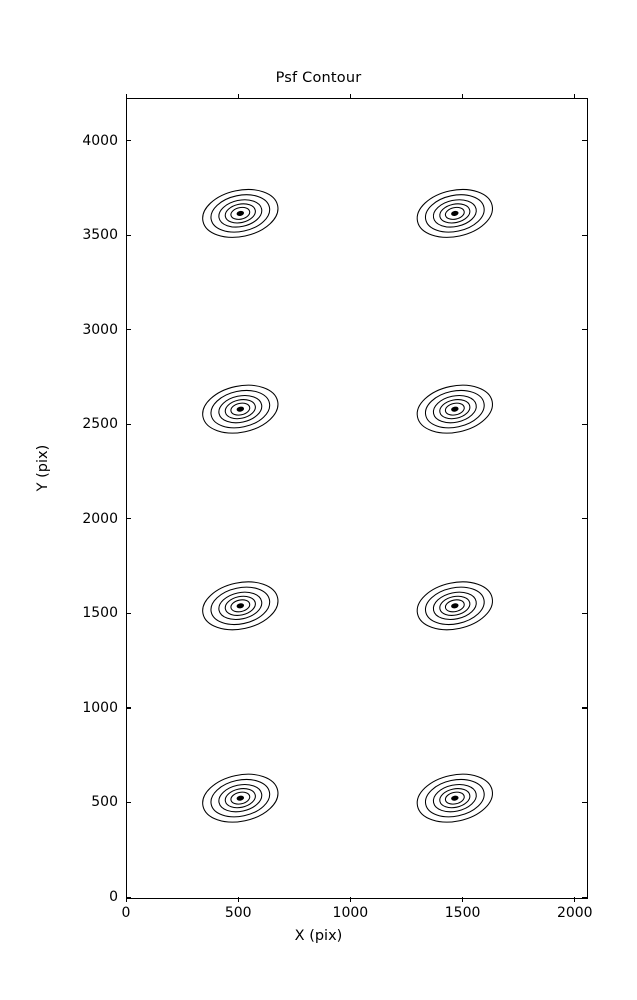 This screenshot has height=1000, width=637. What do you see at coordinates (100, 707) in the screenshot?
I see `y-tick-label-1000: 1000` at bounding box center [100, 707].